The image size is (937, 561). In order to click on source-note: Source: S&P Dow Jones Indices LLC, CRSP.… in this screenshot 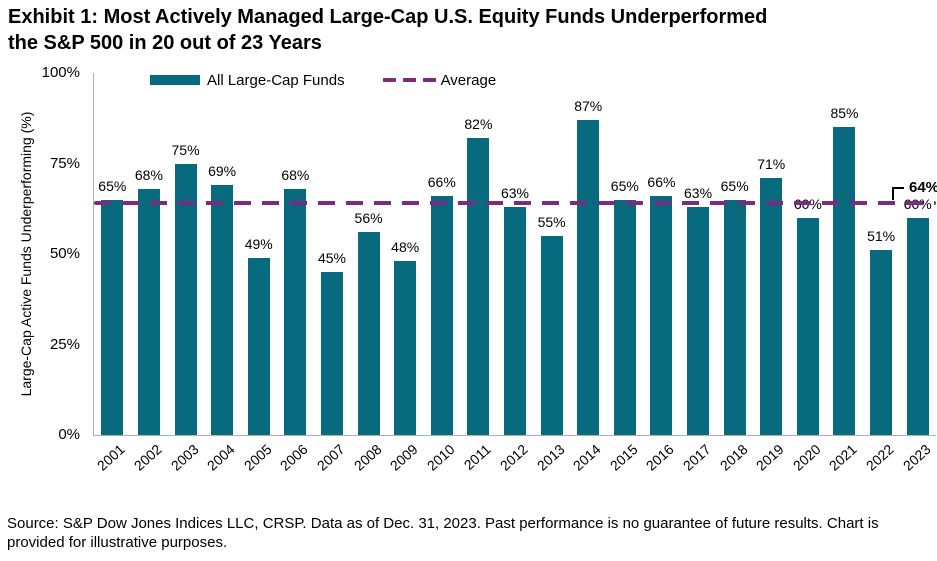, I will do `click(443, 533)`.